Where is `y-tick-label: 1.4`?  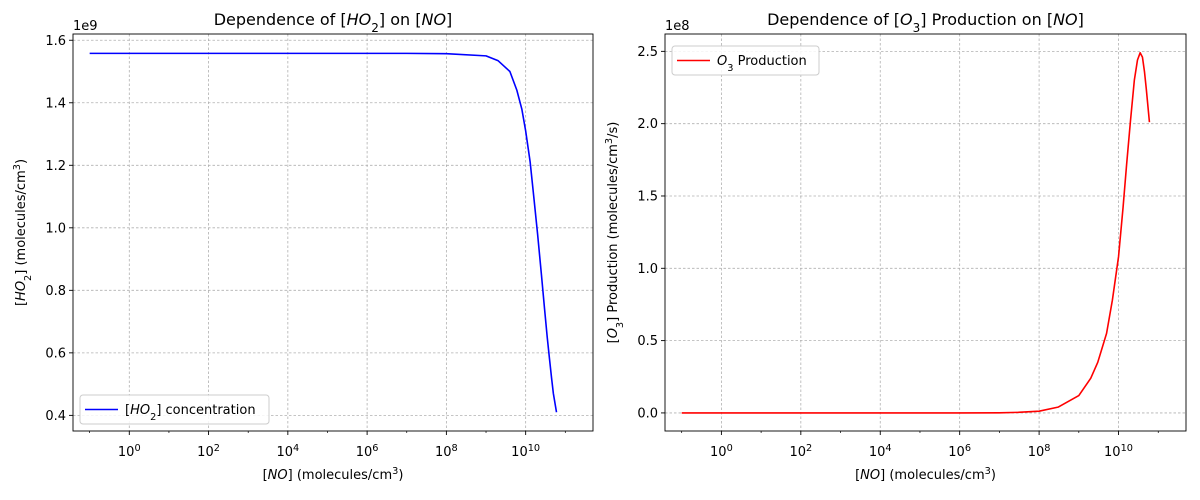
y-tick-label: 1.4 is located at coordinates (55, 103).